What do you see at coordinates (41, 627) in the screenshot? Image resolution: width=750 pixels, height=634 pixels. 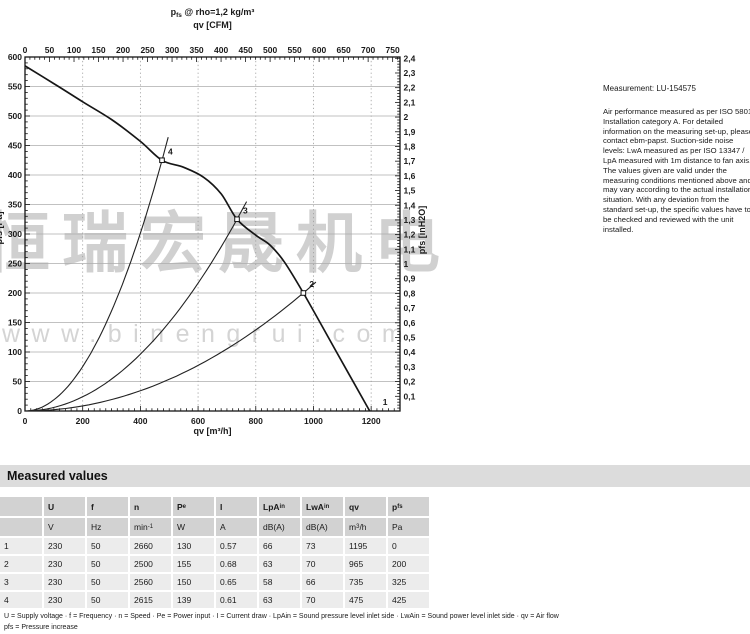 I see `table-footnote-line2: pfs = Pressure increase` at bounding box center [41, 627].